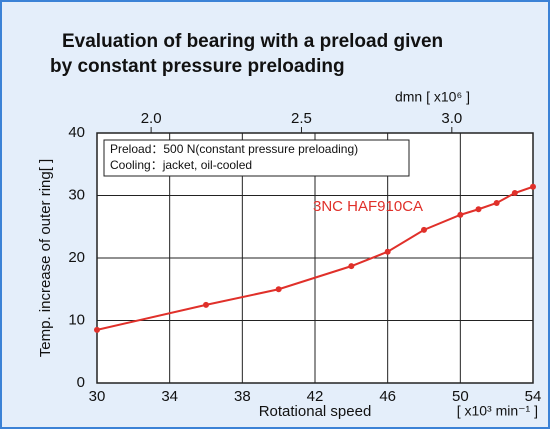 This screenshot has width=550, height=429. What do you see at coordinates (151, 118) in the screenshot?
I see `x2-tick-label: 2.0` at bounding box center [151, 118].